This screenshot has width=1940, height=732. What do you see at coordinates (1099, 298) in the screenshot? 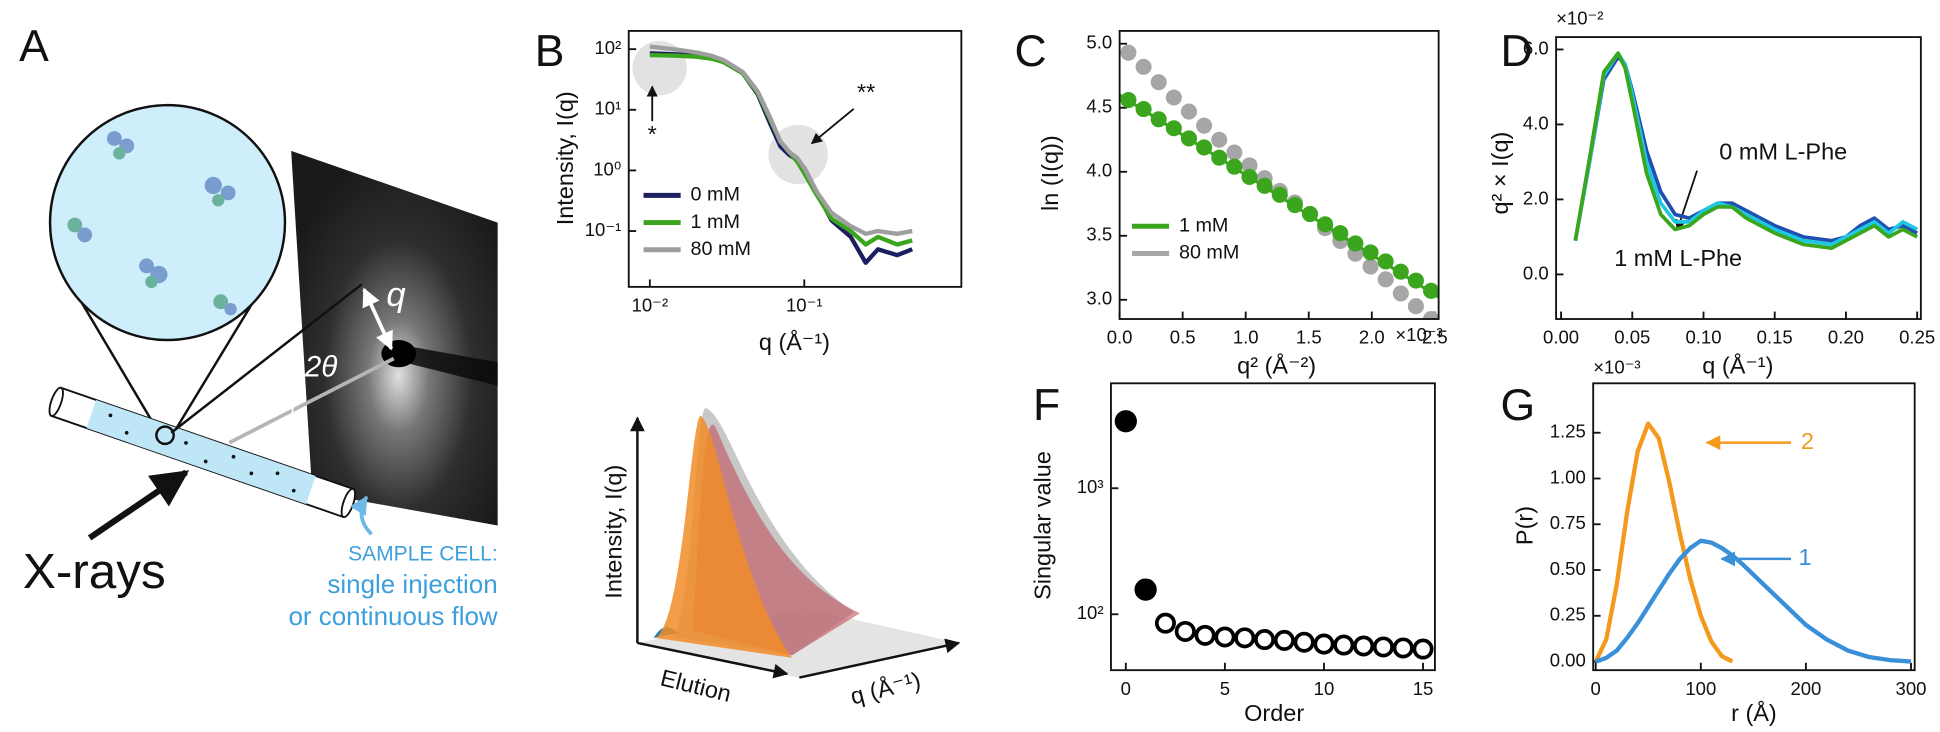
I see `y-tick-label: 3.0` at bounding box center [1099, 298].